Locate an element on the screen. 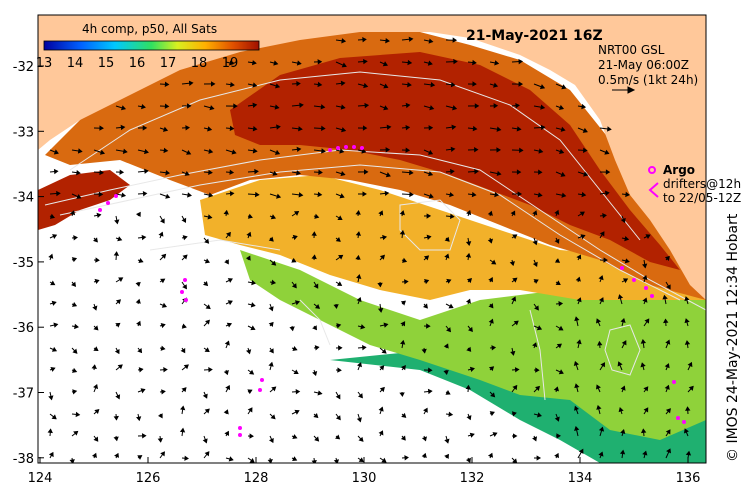 Image resolution: width=749 pixels, height=496 pixels. y-axis: -32 -33 -34 -35 -36 -37 -38 is located at coordinates (28, 263).